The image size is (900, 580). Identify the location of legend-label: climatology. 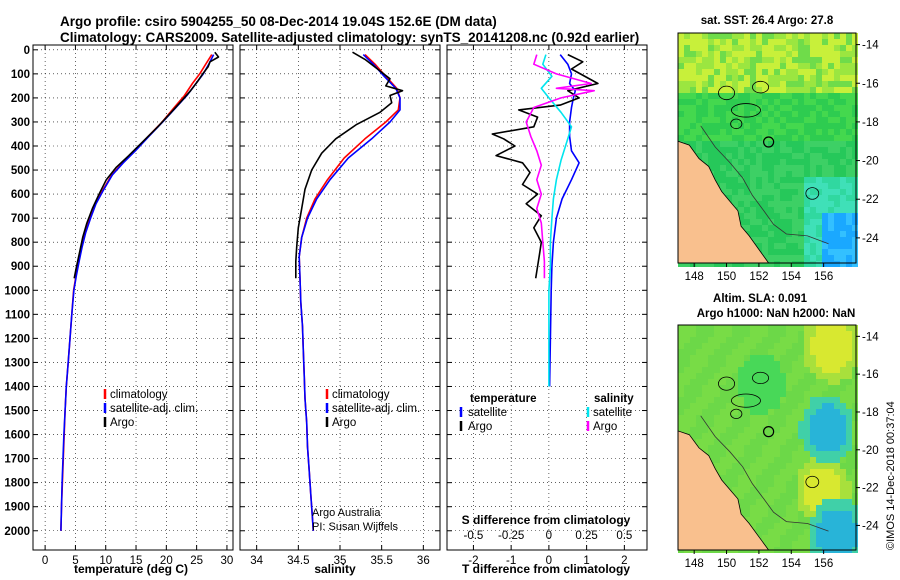
(139, 395).